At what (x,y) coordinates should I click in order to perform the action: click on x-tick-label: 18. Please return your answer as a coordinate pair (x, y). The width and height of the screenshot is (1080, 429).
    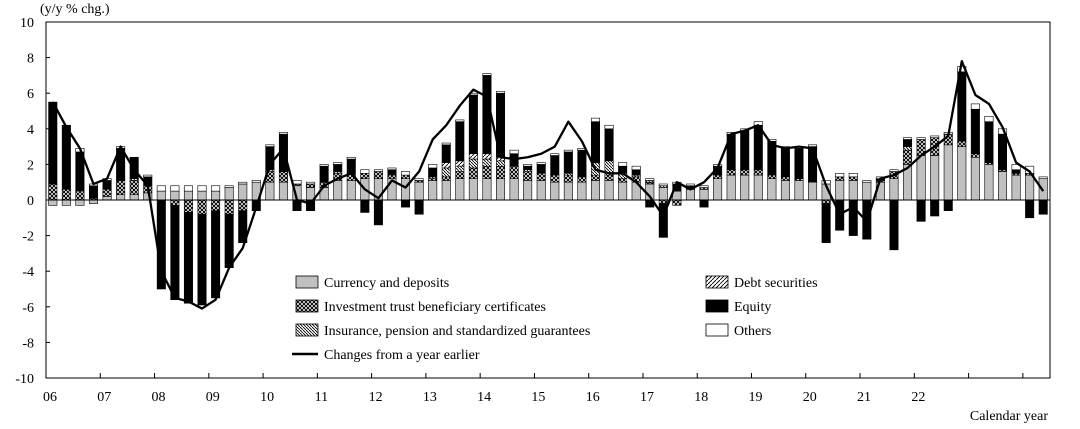
    Looking at the image, I should click on (701, 397).